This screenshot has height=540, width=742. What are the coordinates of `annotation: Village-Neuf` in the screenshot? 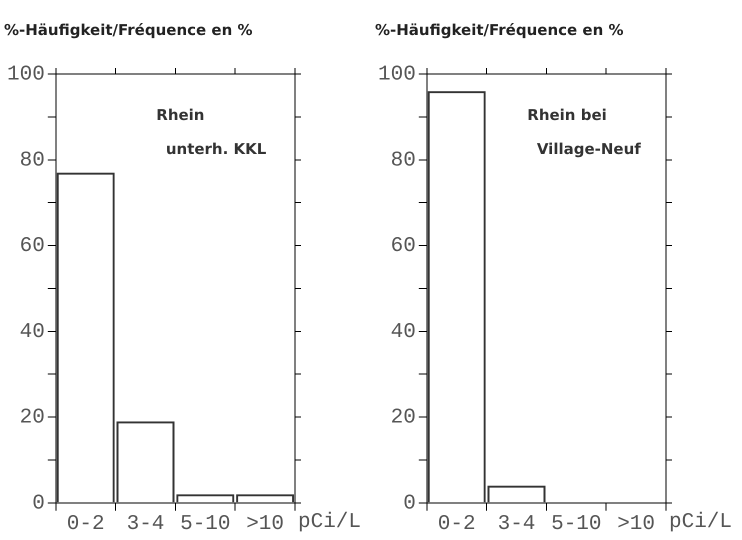 It's located at (589, 149).